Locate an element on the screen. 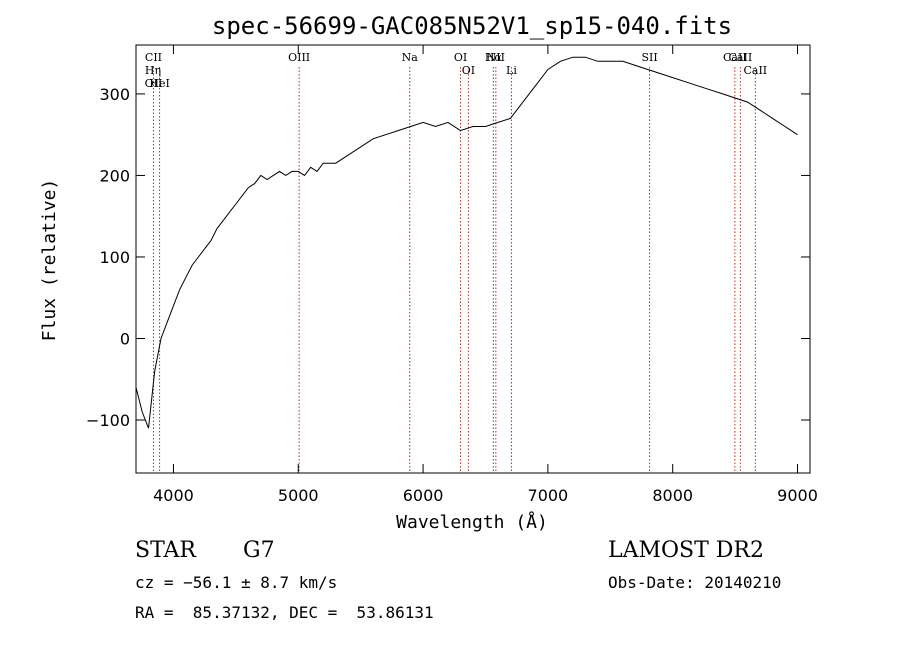  line-label-Na: Na is located at coordinates (410, 57).